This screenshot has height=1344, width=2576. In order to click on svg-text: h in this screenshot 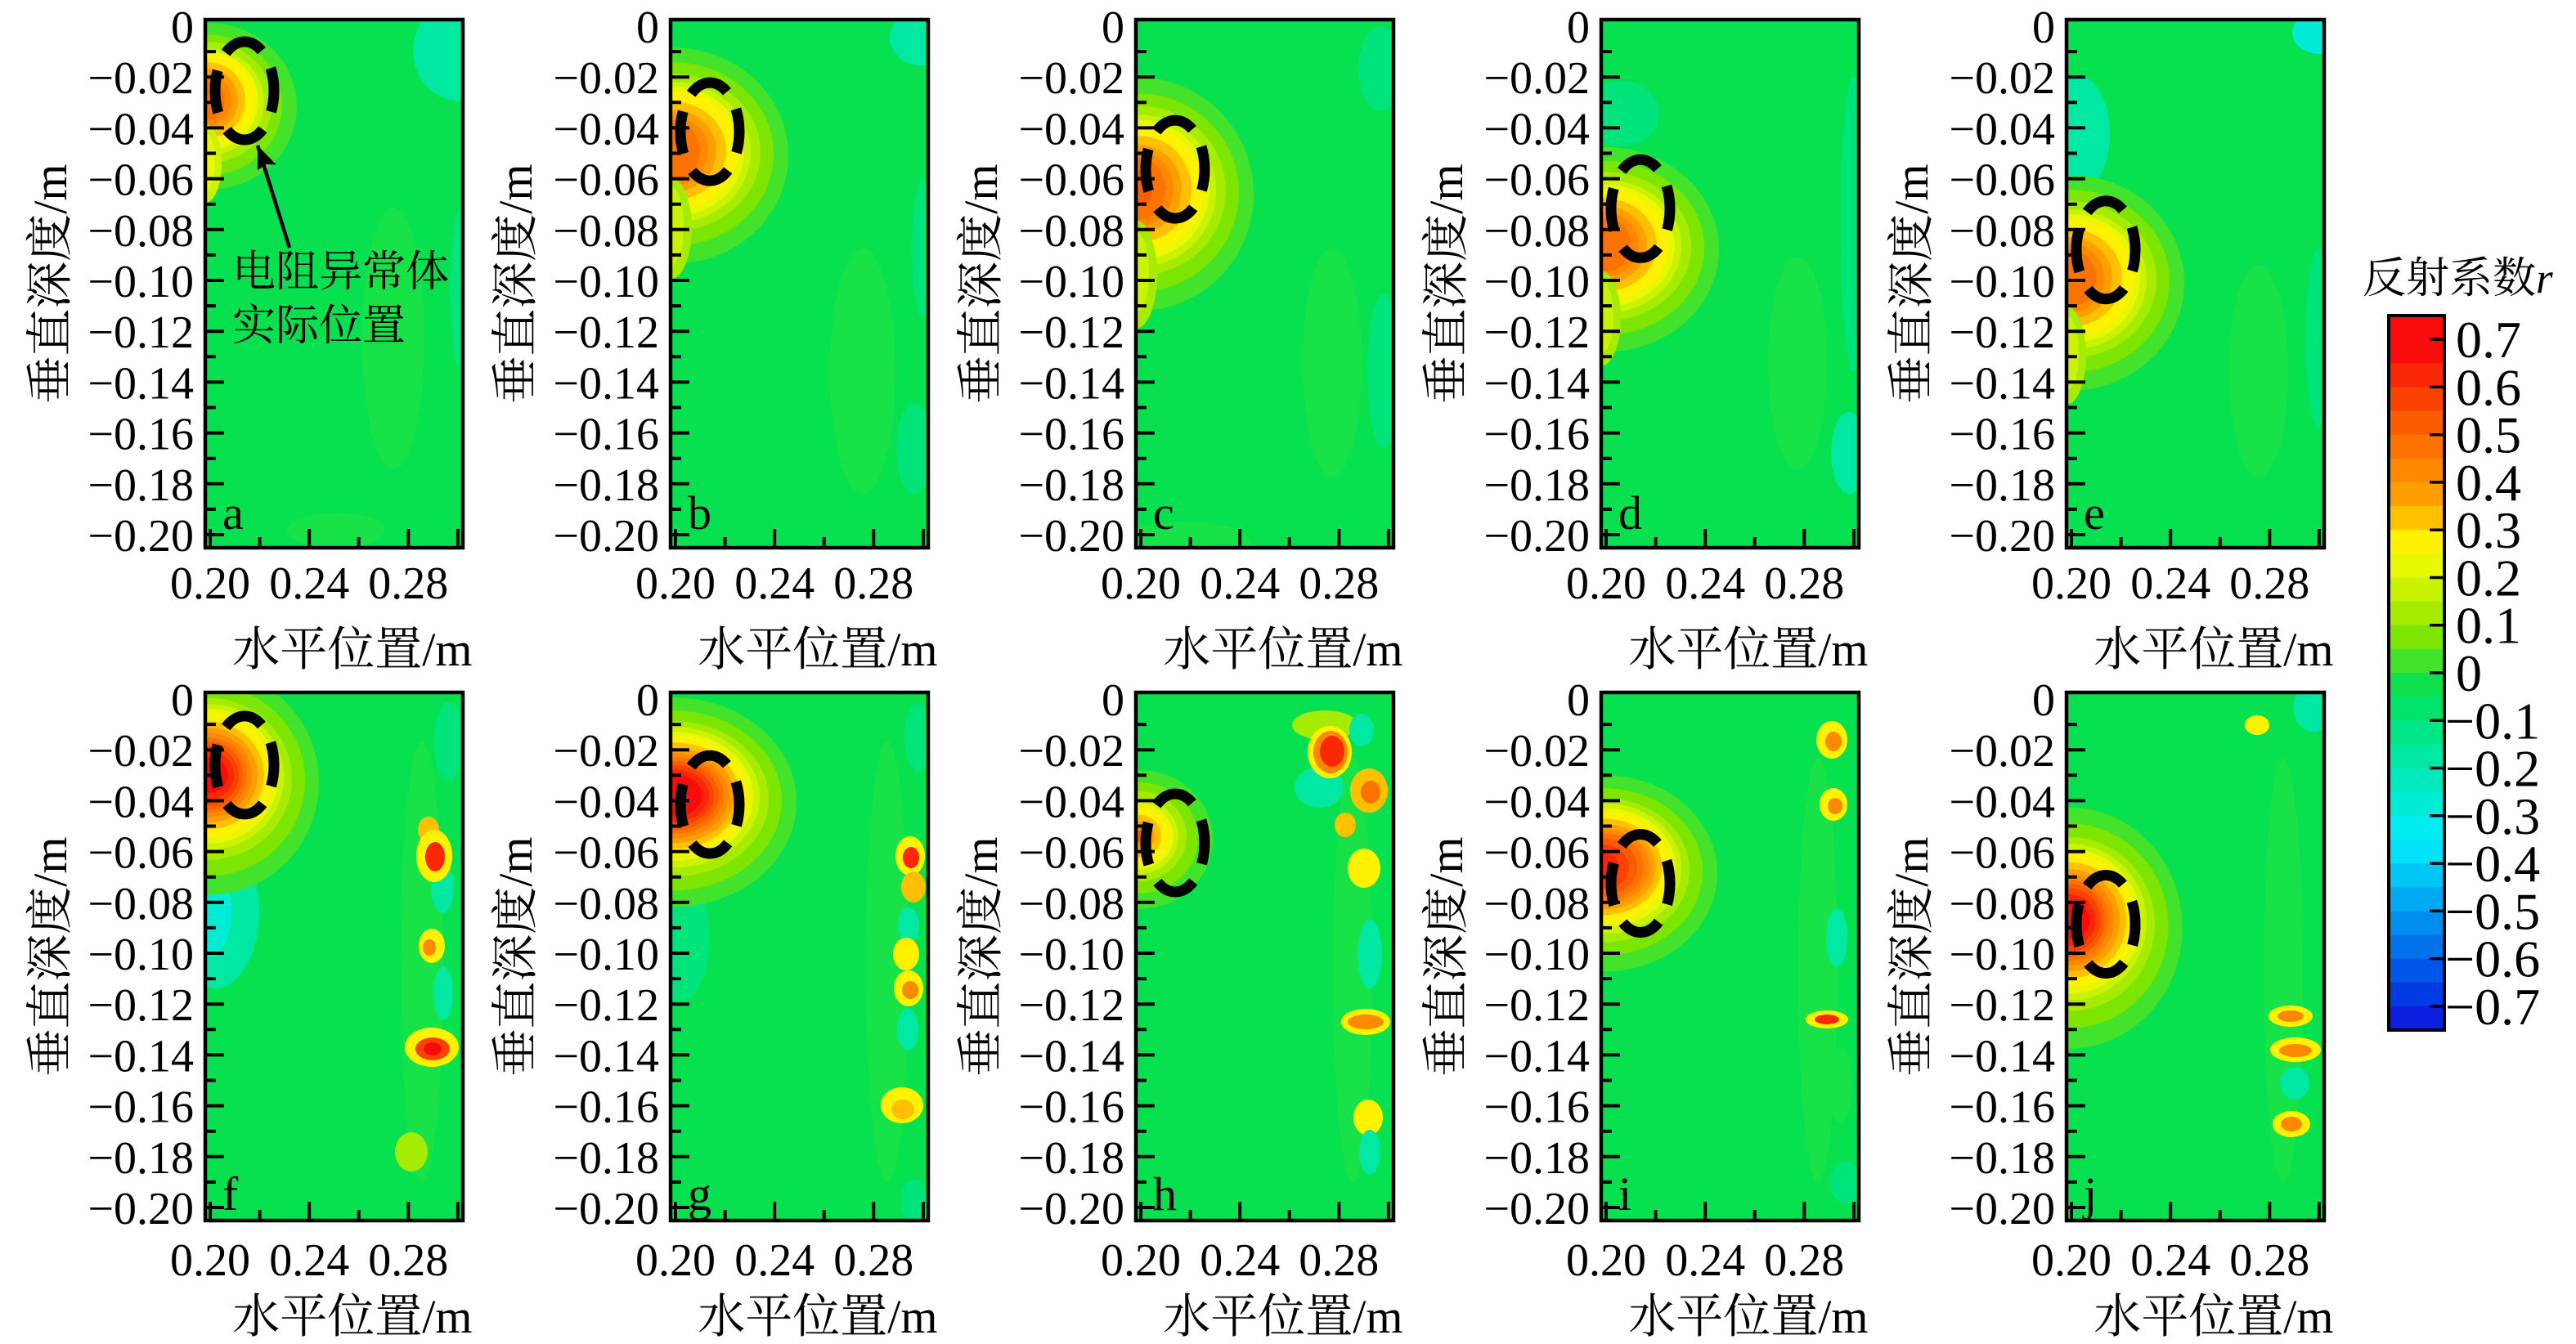, I will do `click(1165, 1194)`.